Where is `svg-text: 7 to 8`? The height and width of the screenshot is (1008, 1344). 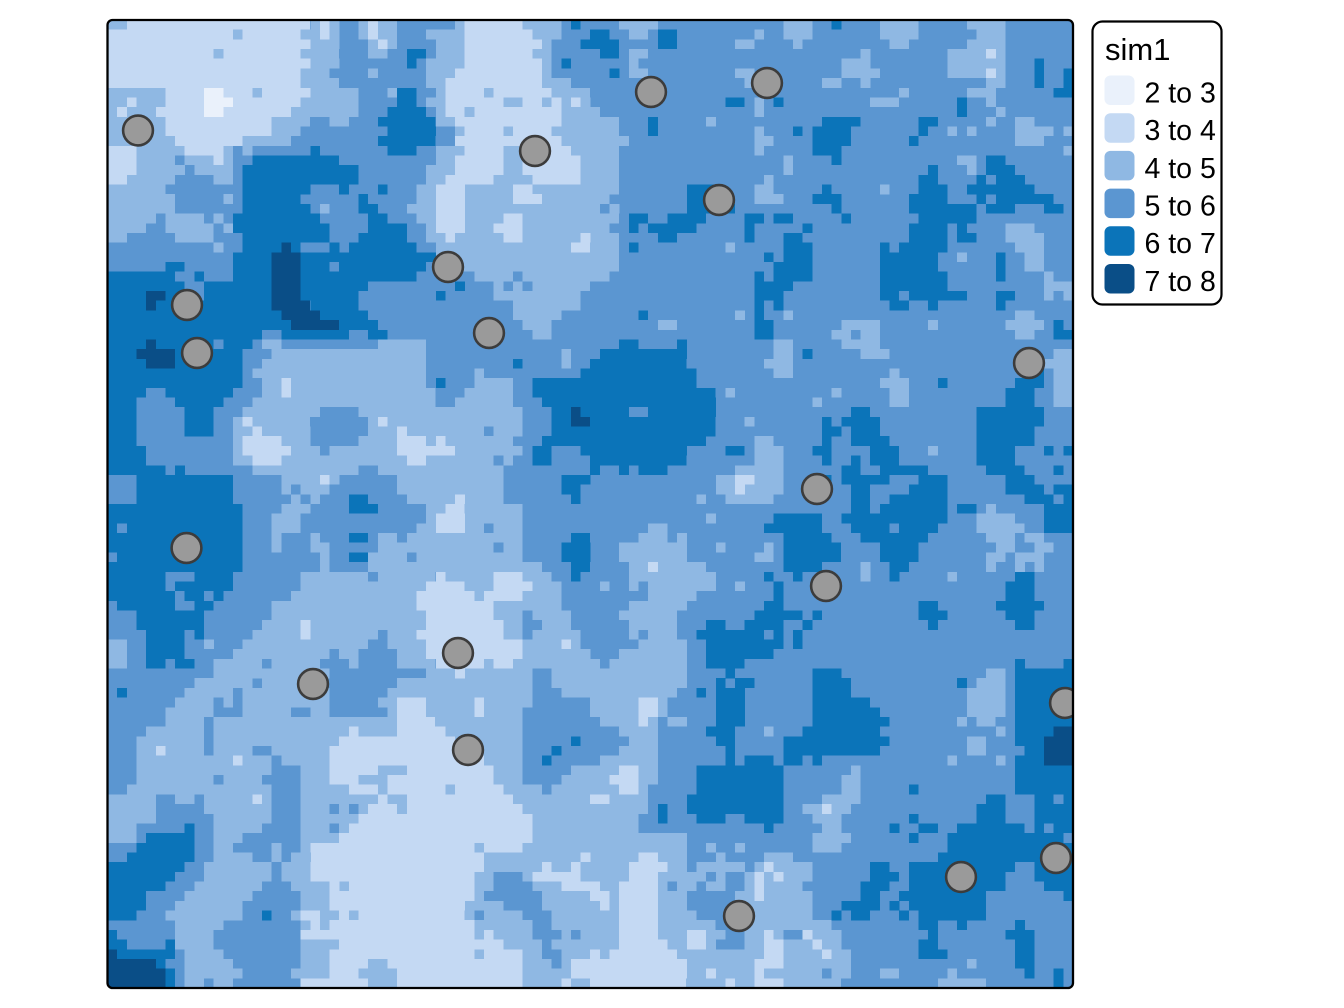
svg-text: 7 to 8 is located at coordinates (1180, 282).